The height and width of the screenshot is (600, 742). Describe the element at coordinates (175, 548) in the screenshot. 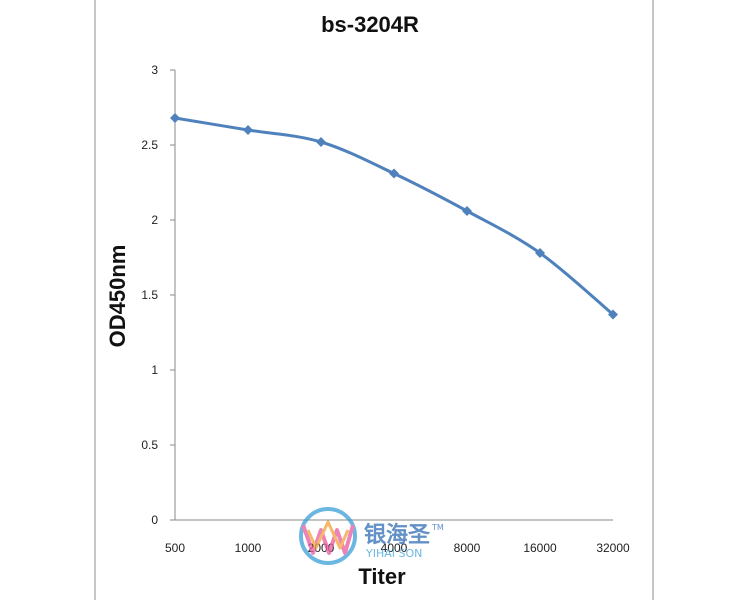

I see `x-tick-label: 500` at that location.